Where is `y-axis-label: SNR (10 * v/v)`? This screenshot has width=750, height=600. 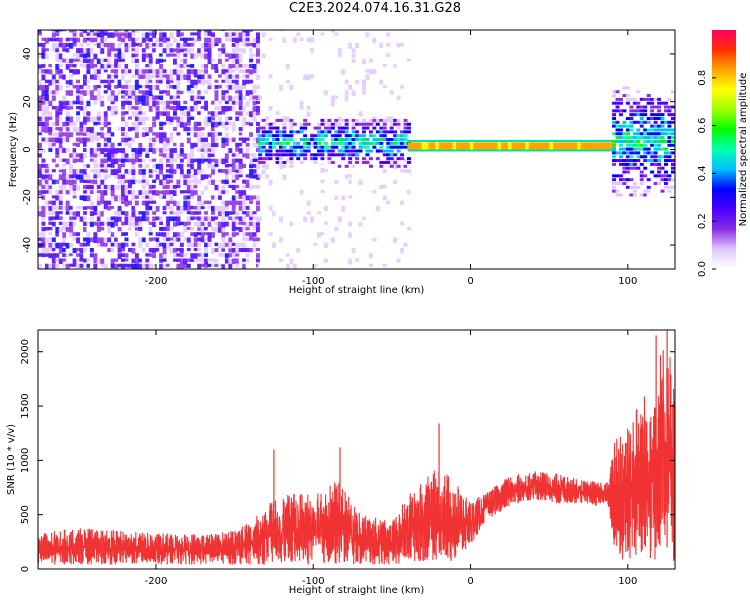
y-axis-label: SNR (10 * v/v) is located at coordinates (11, 459).